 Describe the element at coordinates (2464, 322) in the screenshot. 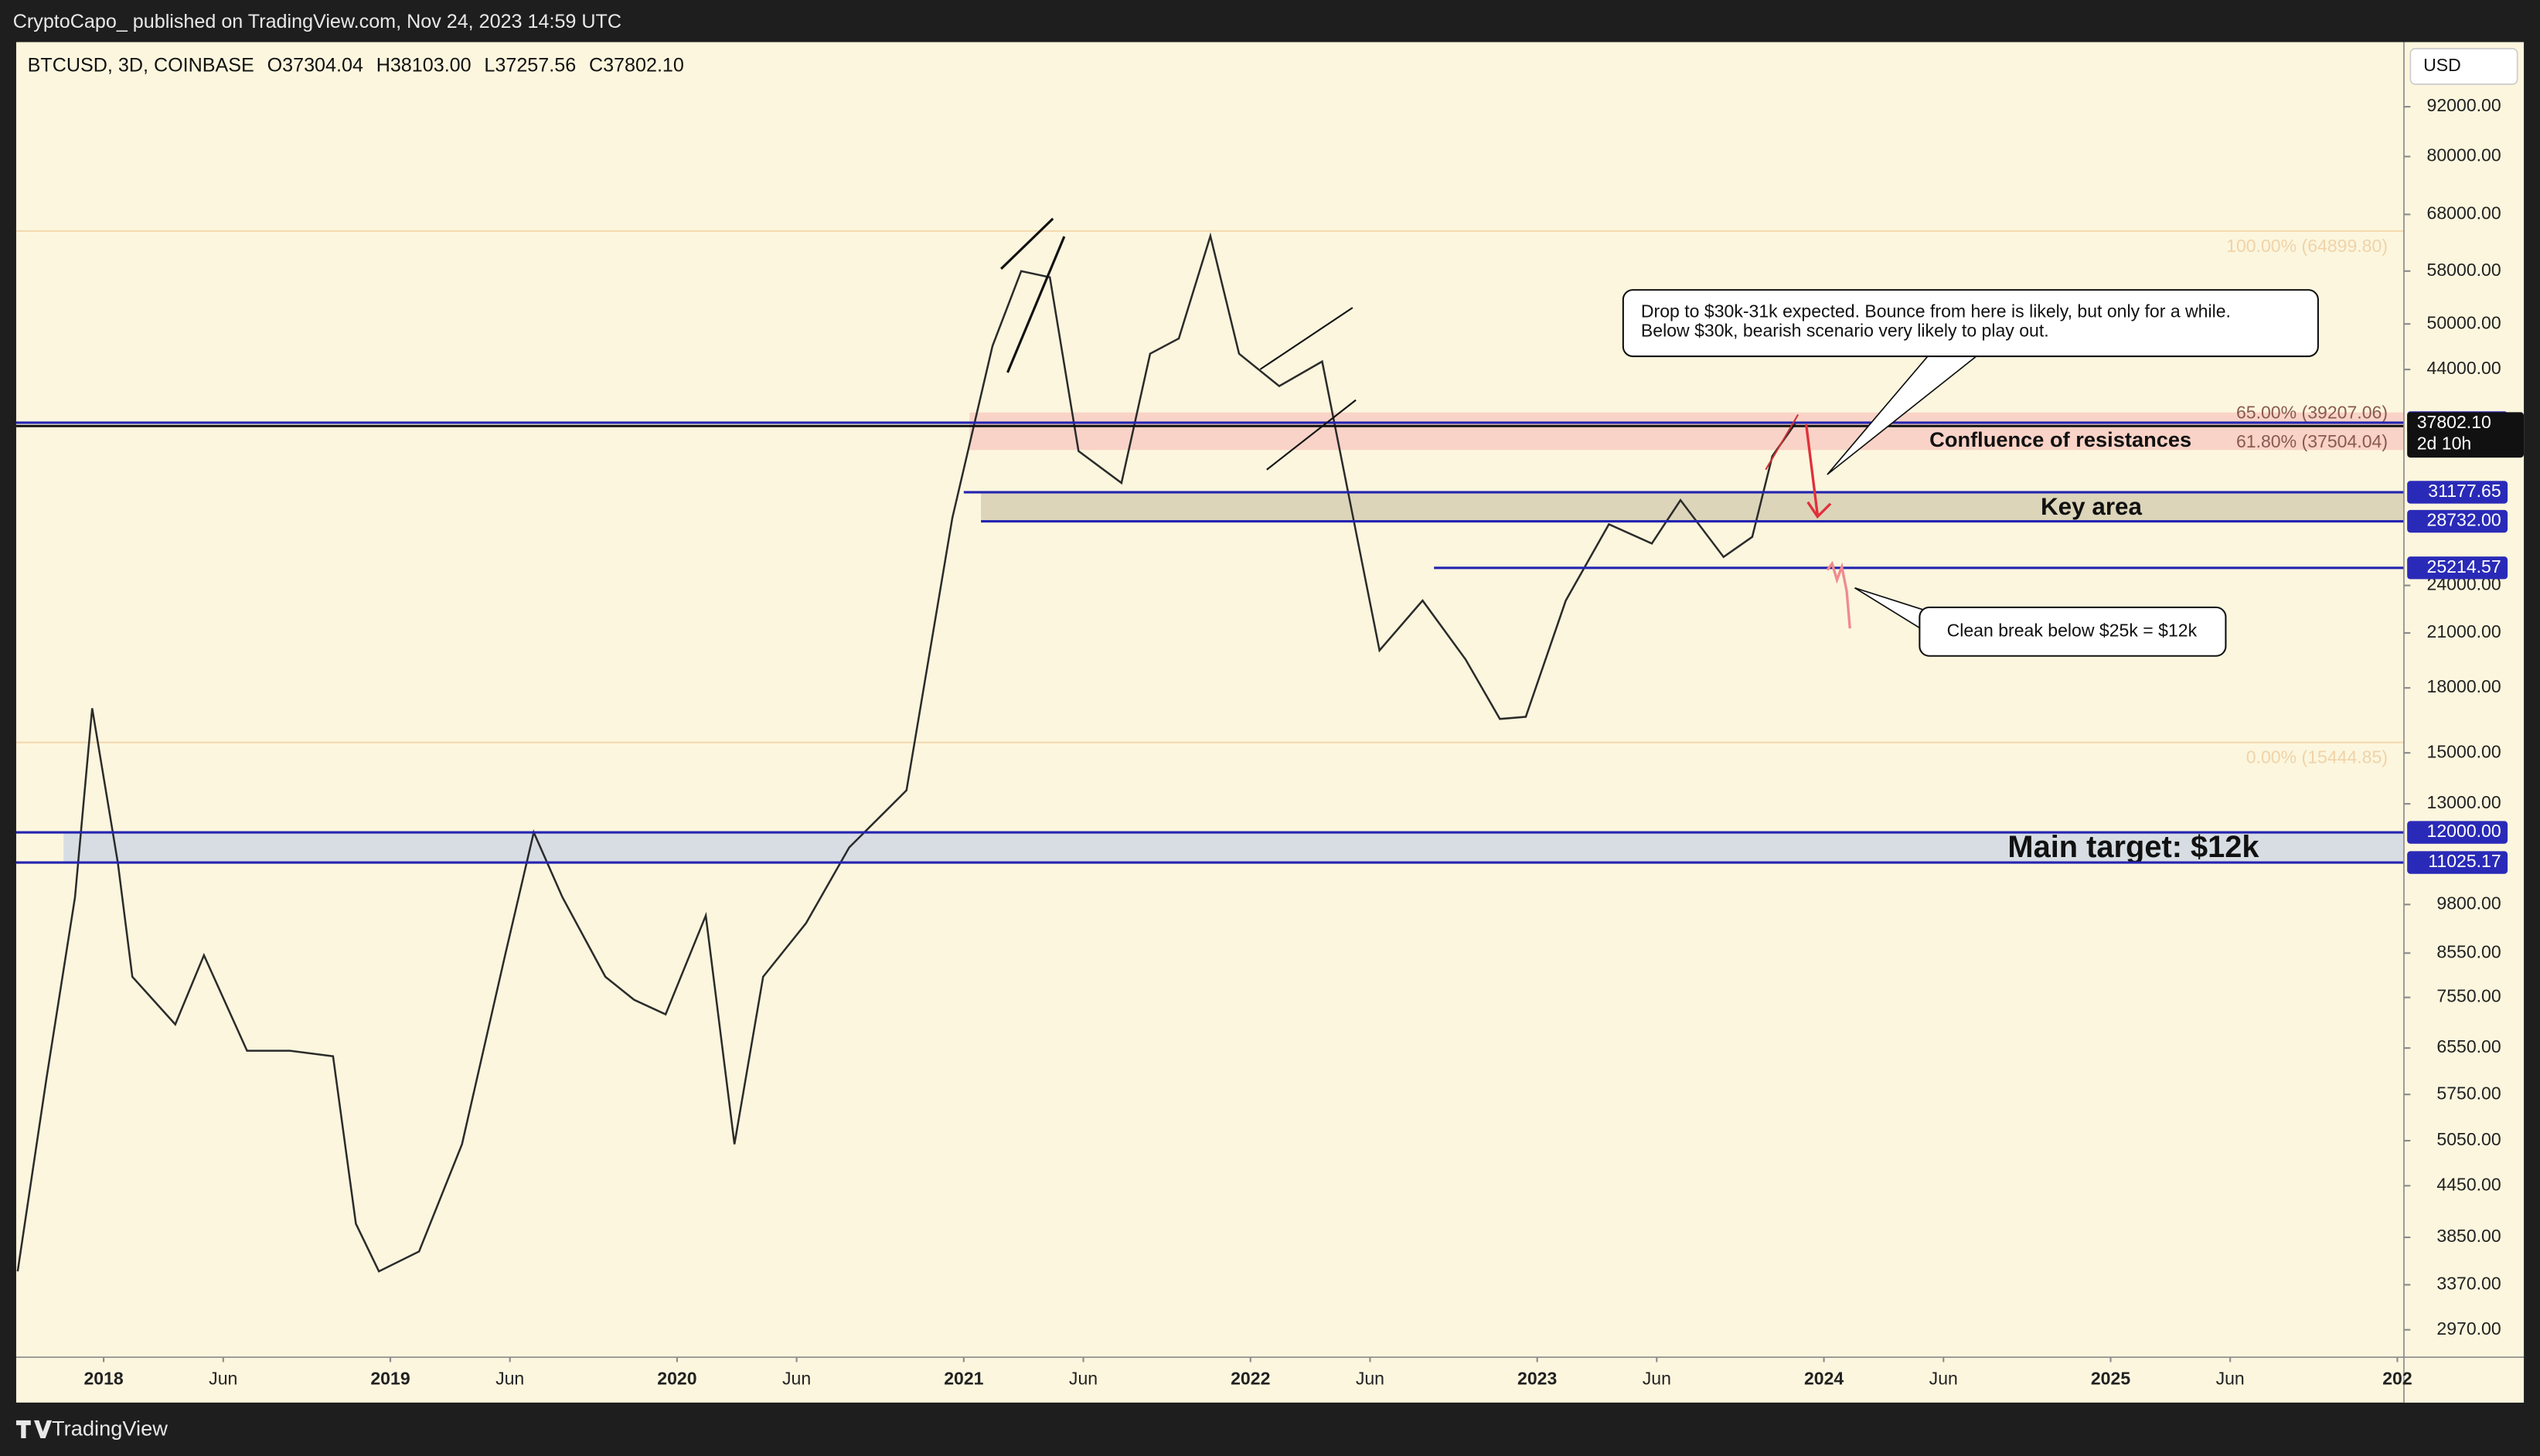

I see `y-tick-label: 50000.00` at that location.